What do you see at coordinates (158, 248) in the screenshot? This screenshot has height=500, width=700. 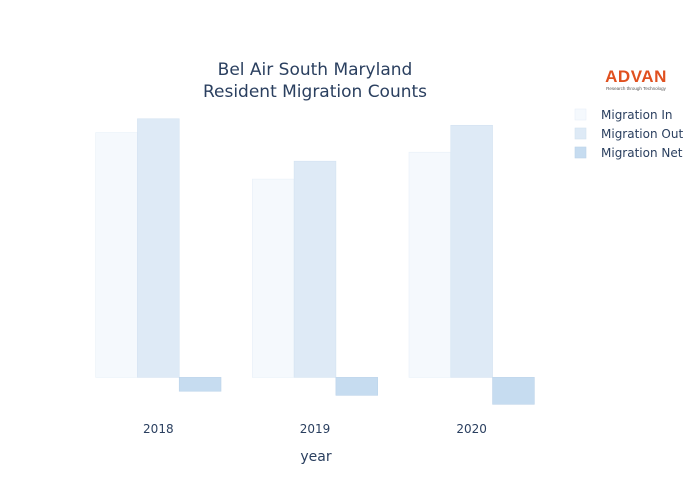 I see `bar-migration-out-2018` at bounding box center [158, 248].